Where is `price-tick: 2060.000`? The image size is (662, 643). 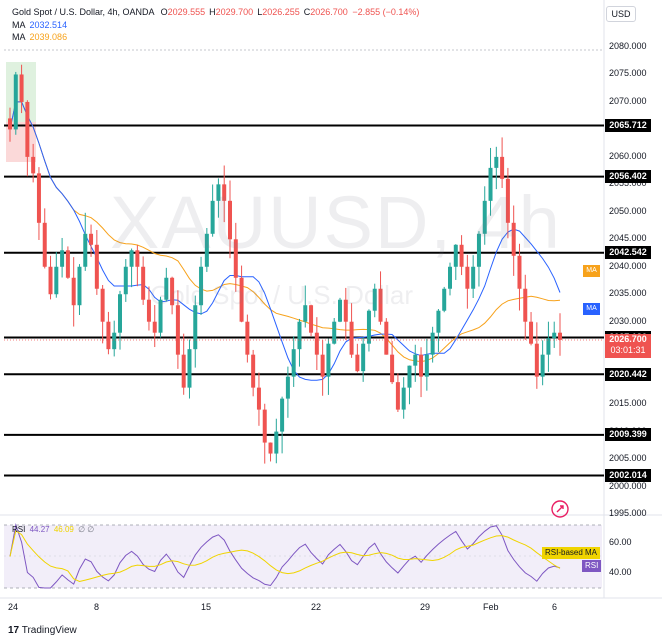 price-tick: 2060.000 is located at coordinates (628, 155).